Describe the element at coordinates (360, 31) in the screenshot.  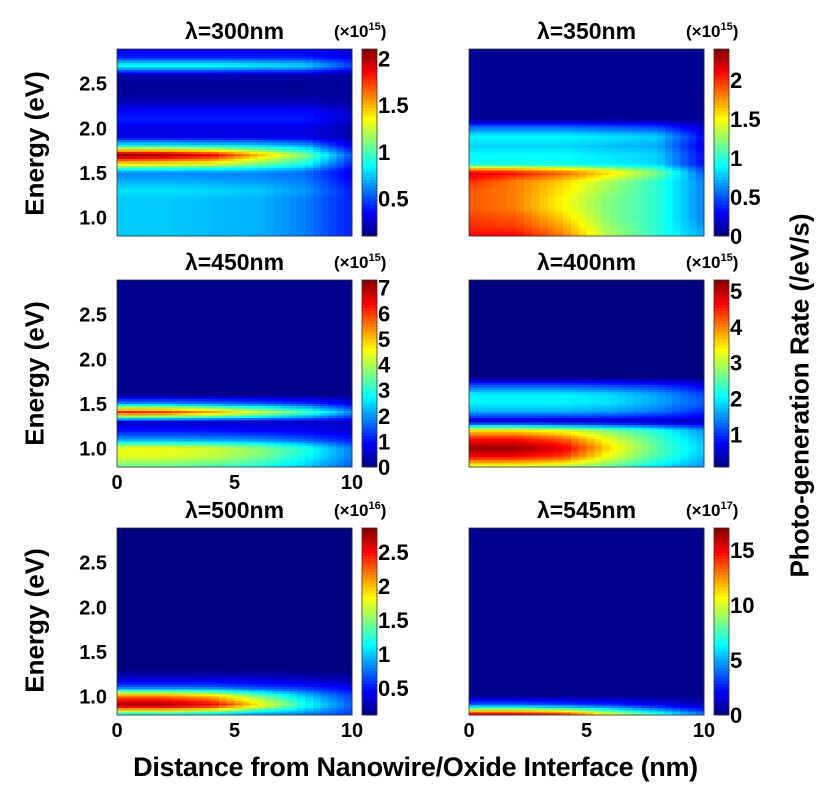
I see `colorbar-multiplier: (×10¹⁵)` at that location.